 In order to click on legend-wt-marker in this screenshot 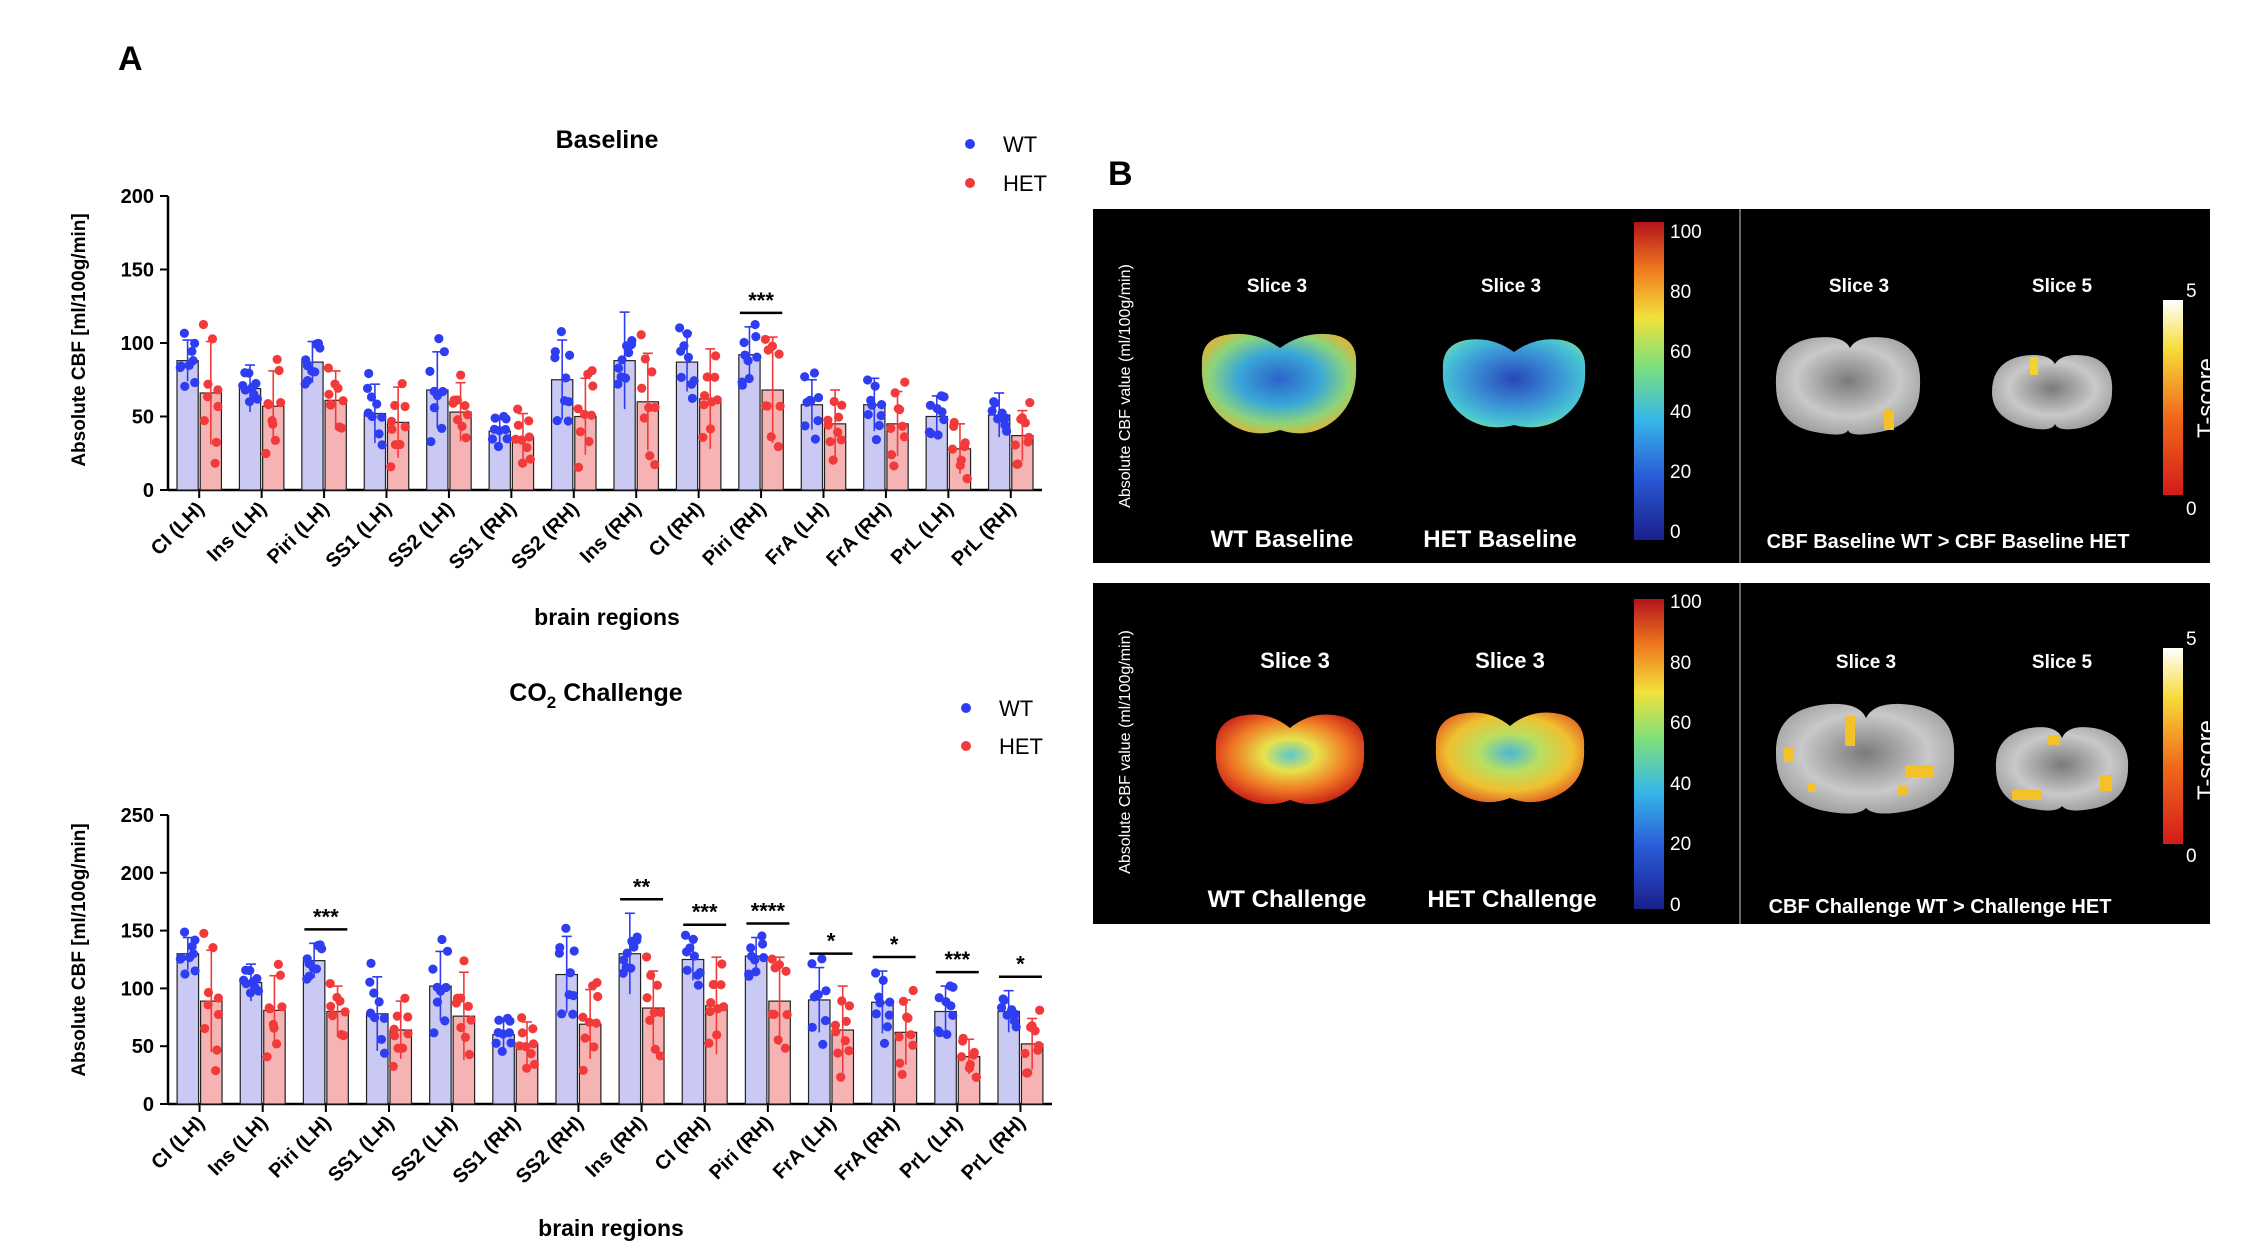, I will do `click(970, 144)`.